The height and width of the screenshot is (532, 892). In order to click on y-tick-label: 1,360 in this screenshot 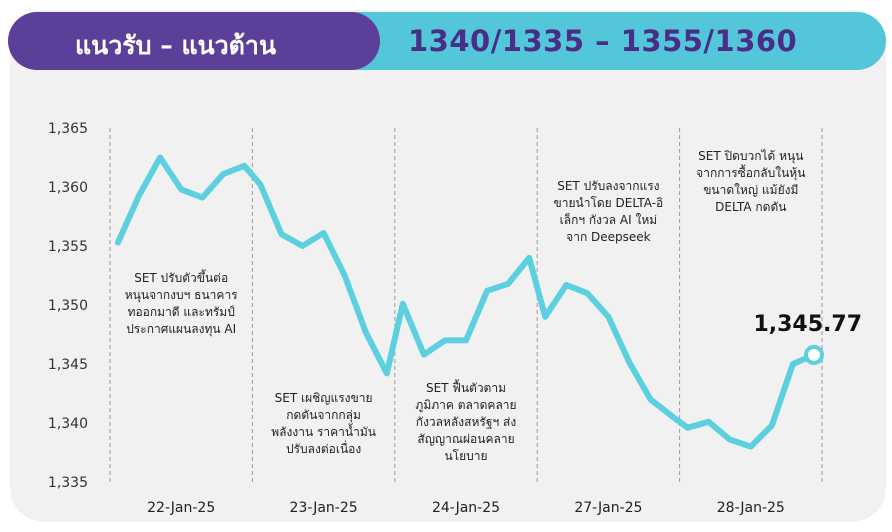, I will do `click(68, 188)`.